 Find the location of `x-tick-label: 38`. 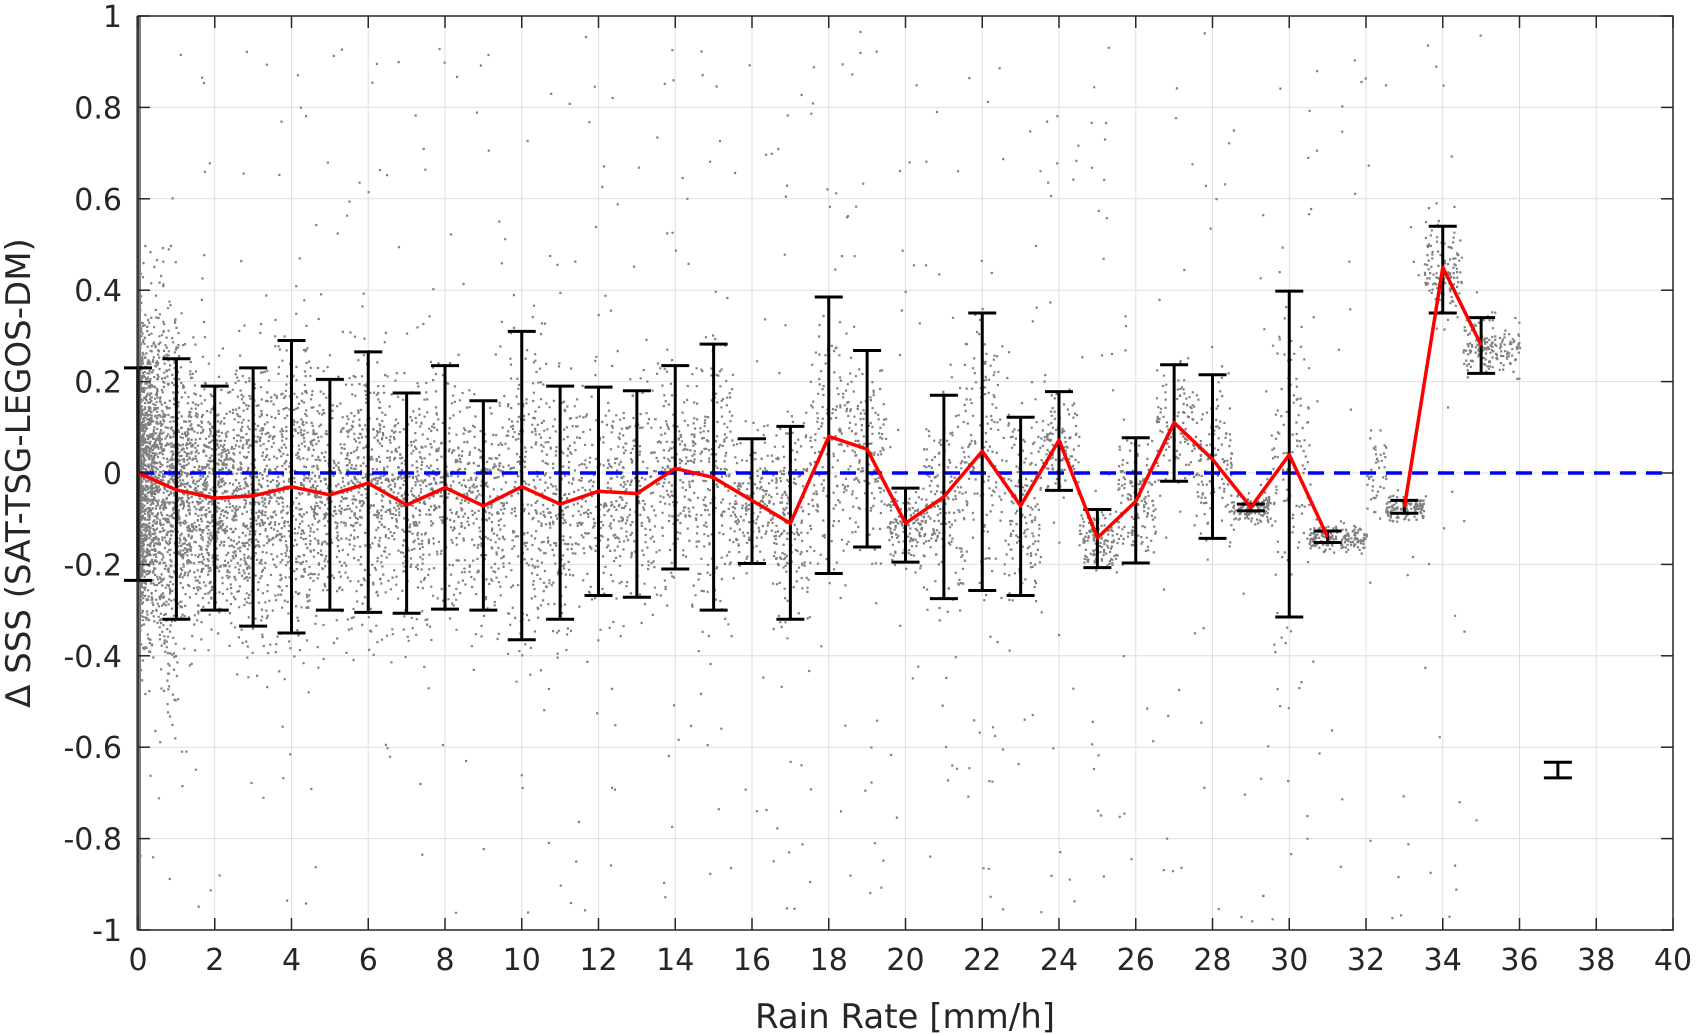

x-tick-label: 38 is located at coordinates (1596, 960).